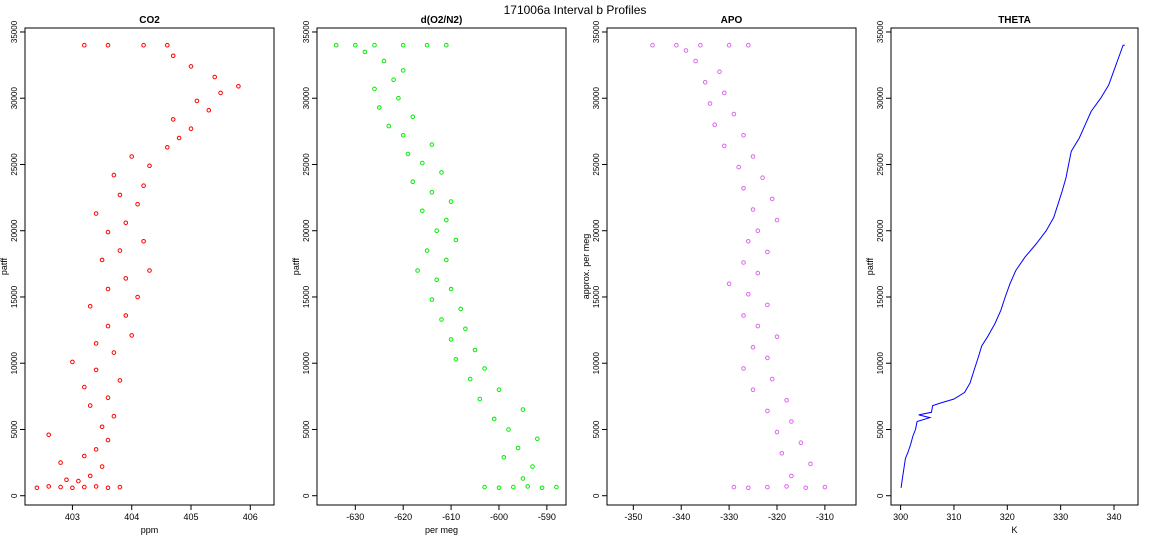  What do you see at coordinates (825, 517) in the screenshot?
I see `x-tick-label: -310` at bounding box center [825, 517].